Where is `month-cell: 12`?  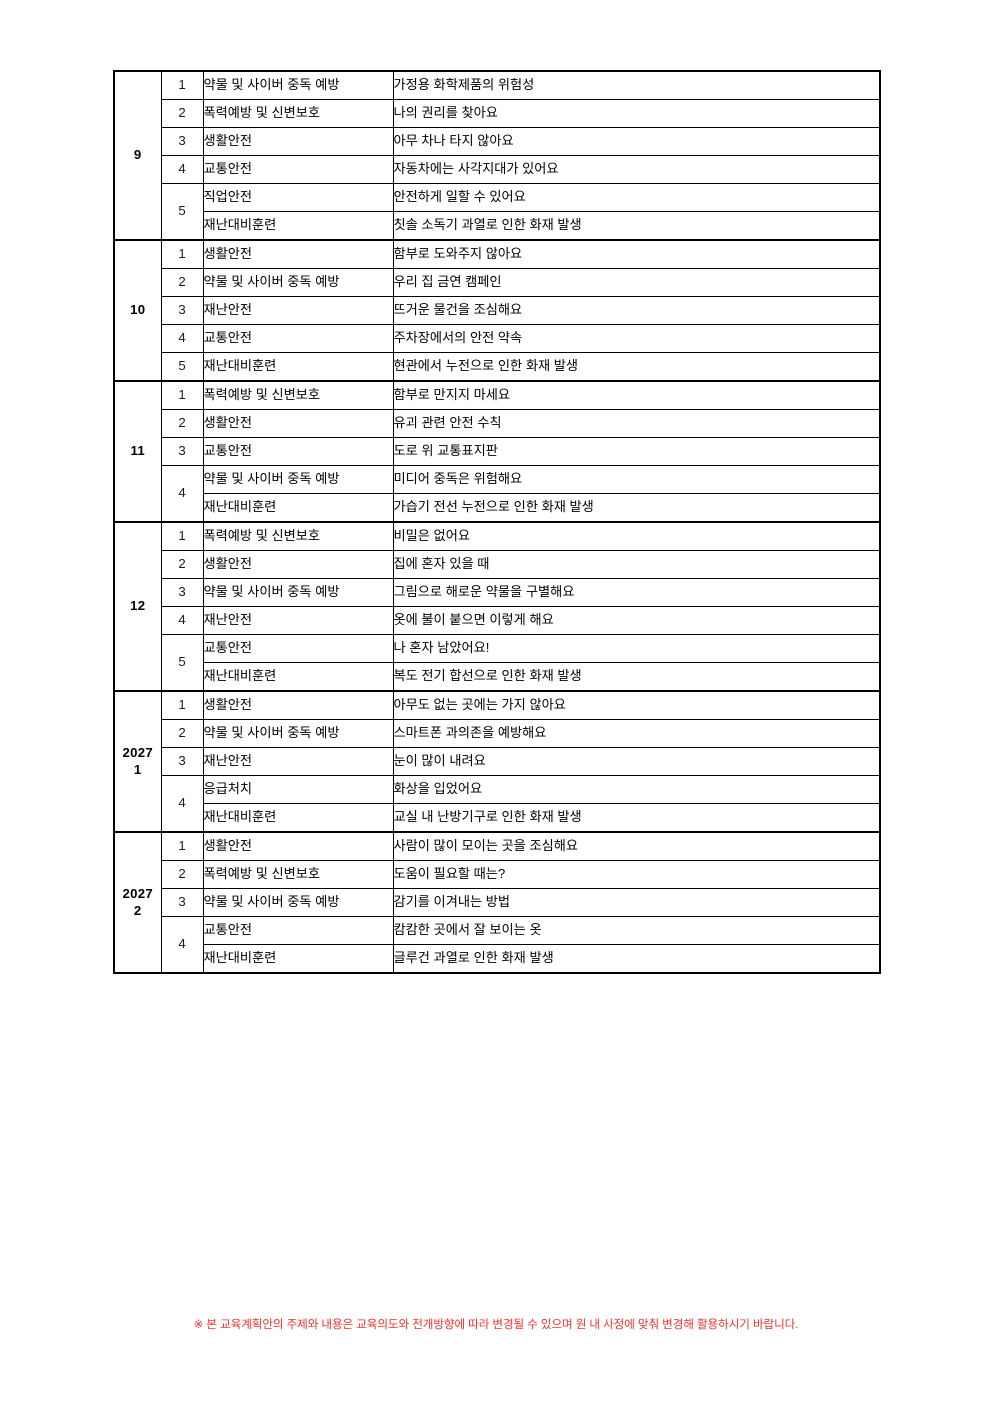
month-cell: 12 is located at coordinates (137, 606).